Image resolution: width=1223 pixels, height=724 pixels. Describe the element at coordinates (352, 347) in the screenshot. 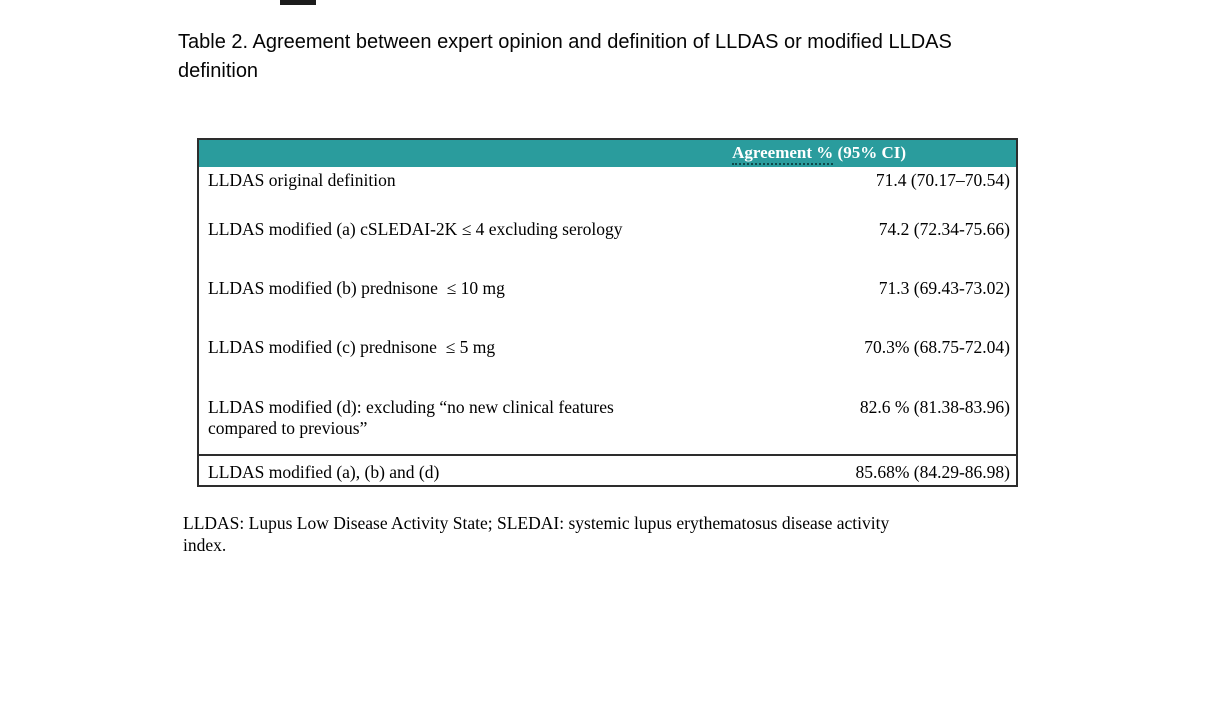

I see `row-label: LLDAS modified (c) prednisone ≤ 5 mg` at that location.